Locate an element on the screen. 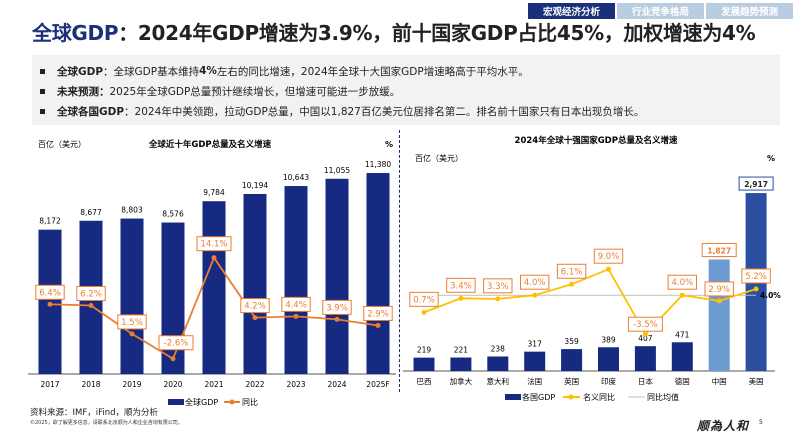 The image size is (793, 446). legend-swatch-country-gdp is located at coordinates (513, 397).